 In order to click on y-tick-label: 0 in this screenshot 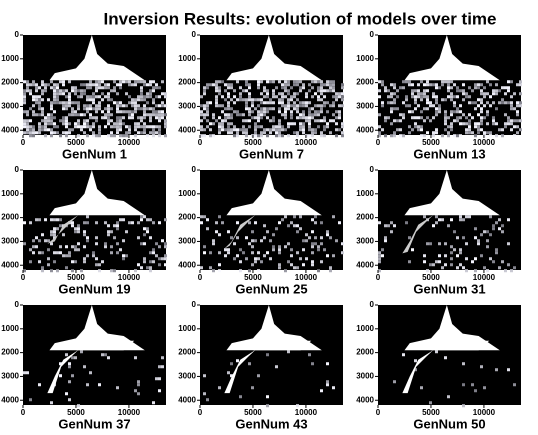, I will do `click(194, 34)`.